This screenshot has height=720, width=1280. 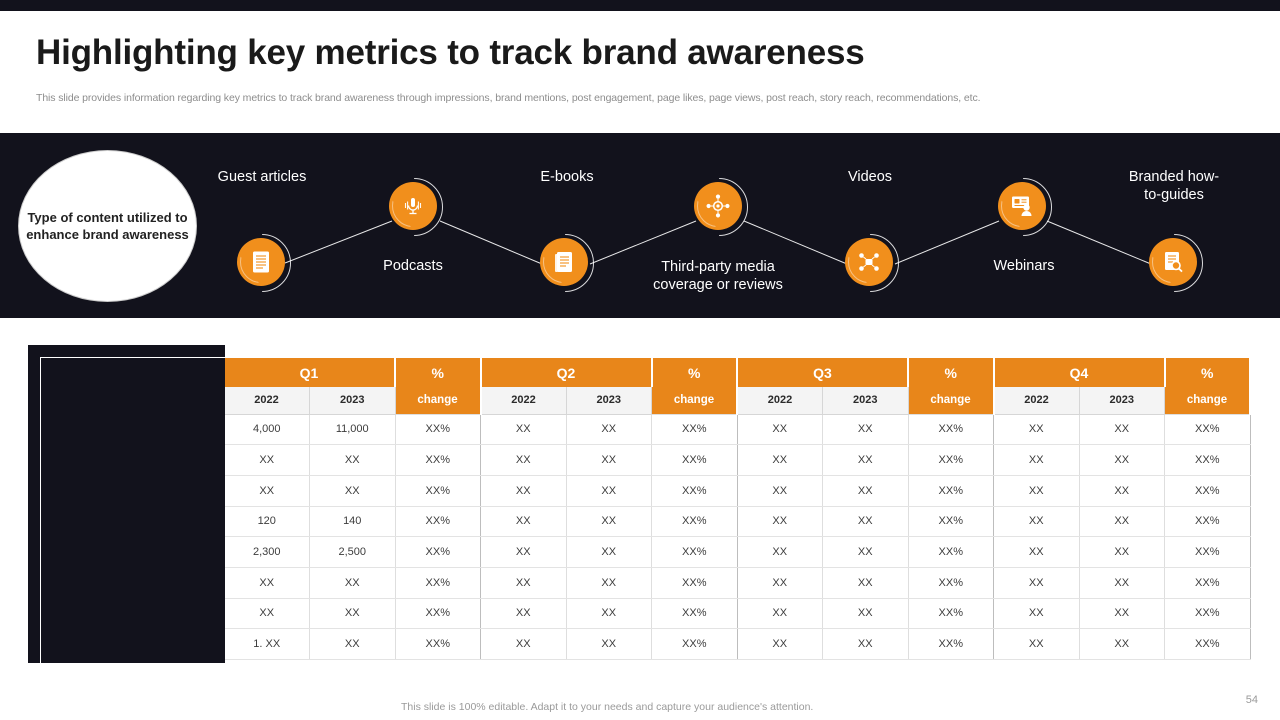 I want to click on subheader-q3-change: change, so click(x=951, y=400).